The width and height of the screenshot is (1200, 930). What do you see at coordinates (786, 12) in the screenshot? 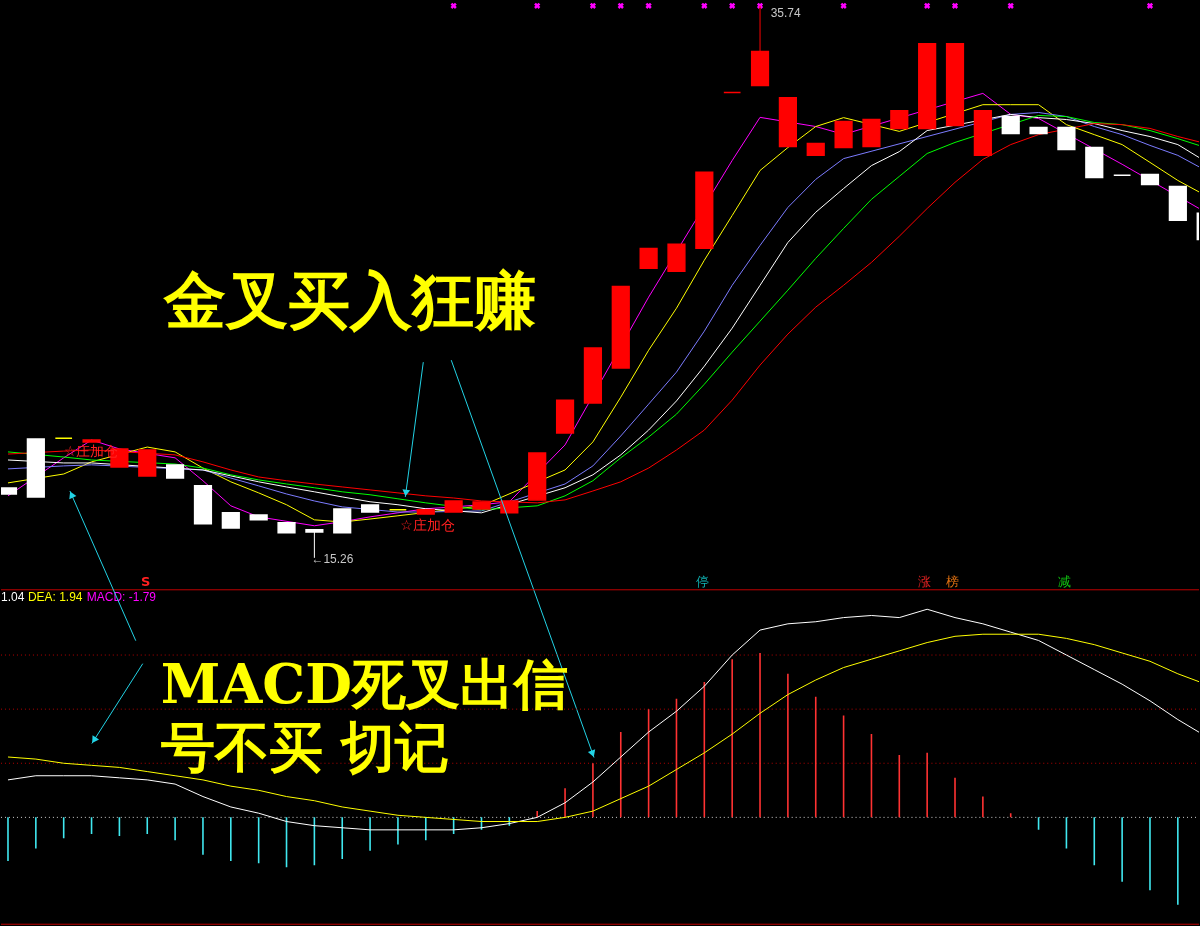
I see `annotation: 35.74` at bounding box center [786, 12].